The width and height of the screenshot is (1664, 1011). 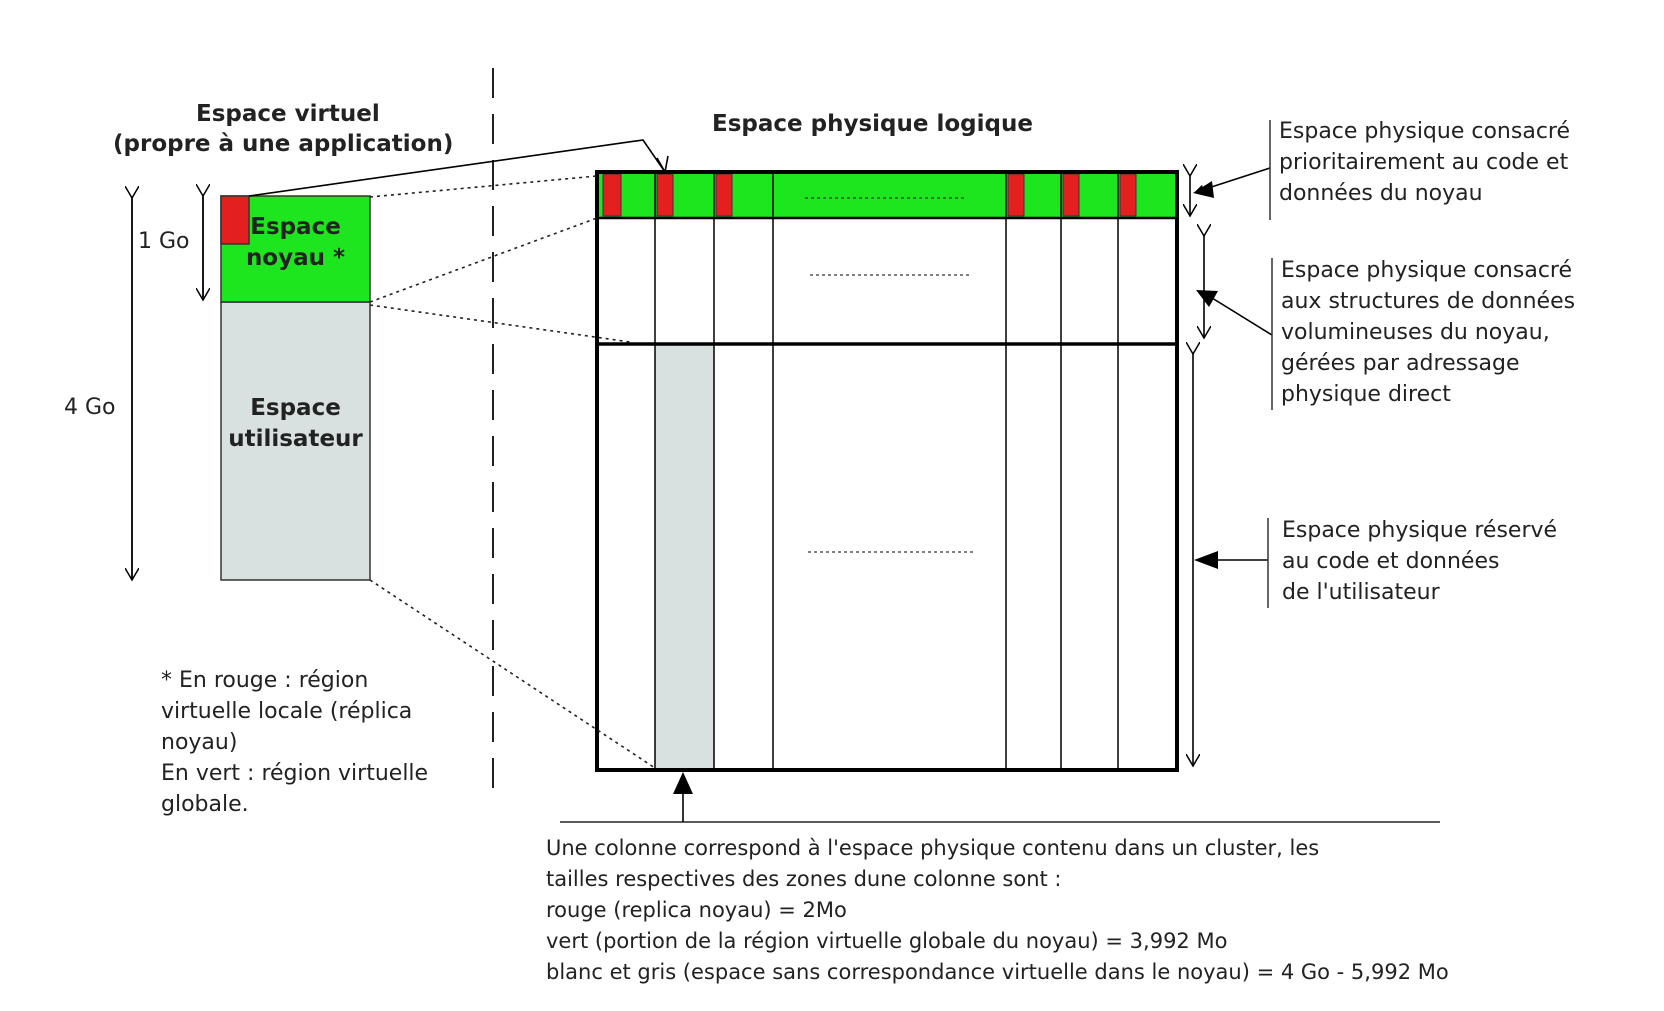 I want to click on legend-note-line: En vert : région virtuelle, so click(x=295, y=773).